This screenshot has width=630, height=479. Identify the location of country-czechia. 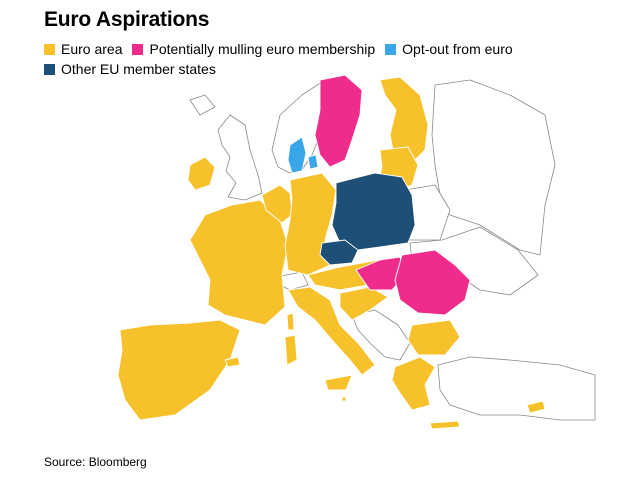
(339, 252).